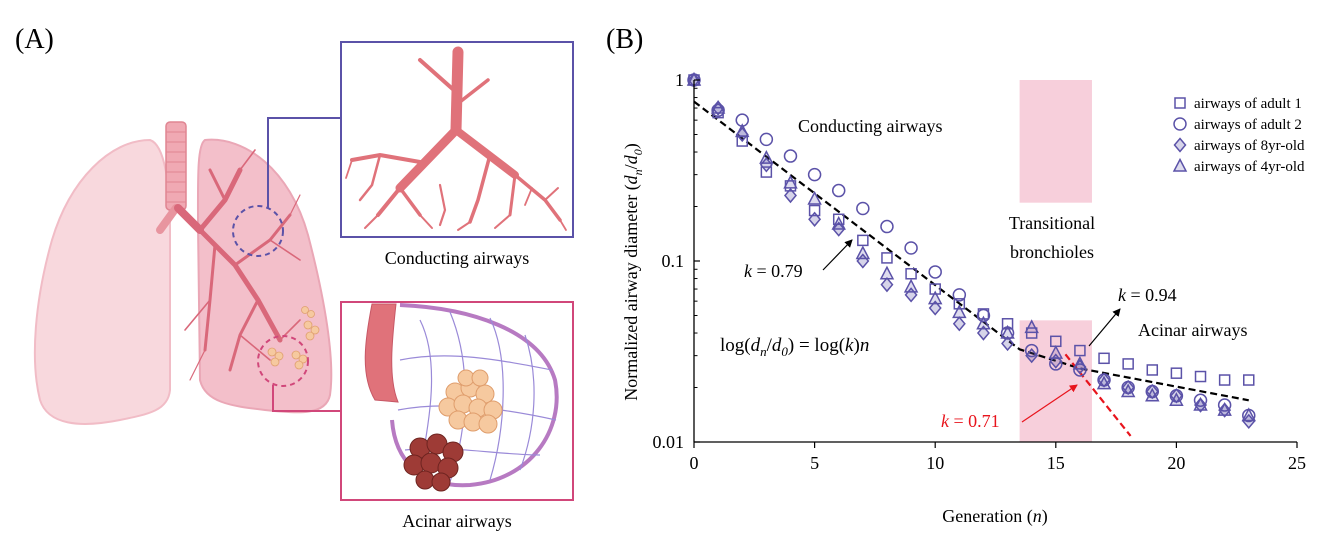 This screenshot has width=1320, height=545. I want to click on annotation-transitional-1: Transitional, so click(1052, 223).